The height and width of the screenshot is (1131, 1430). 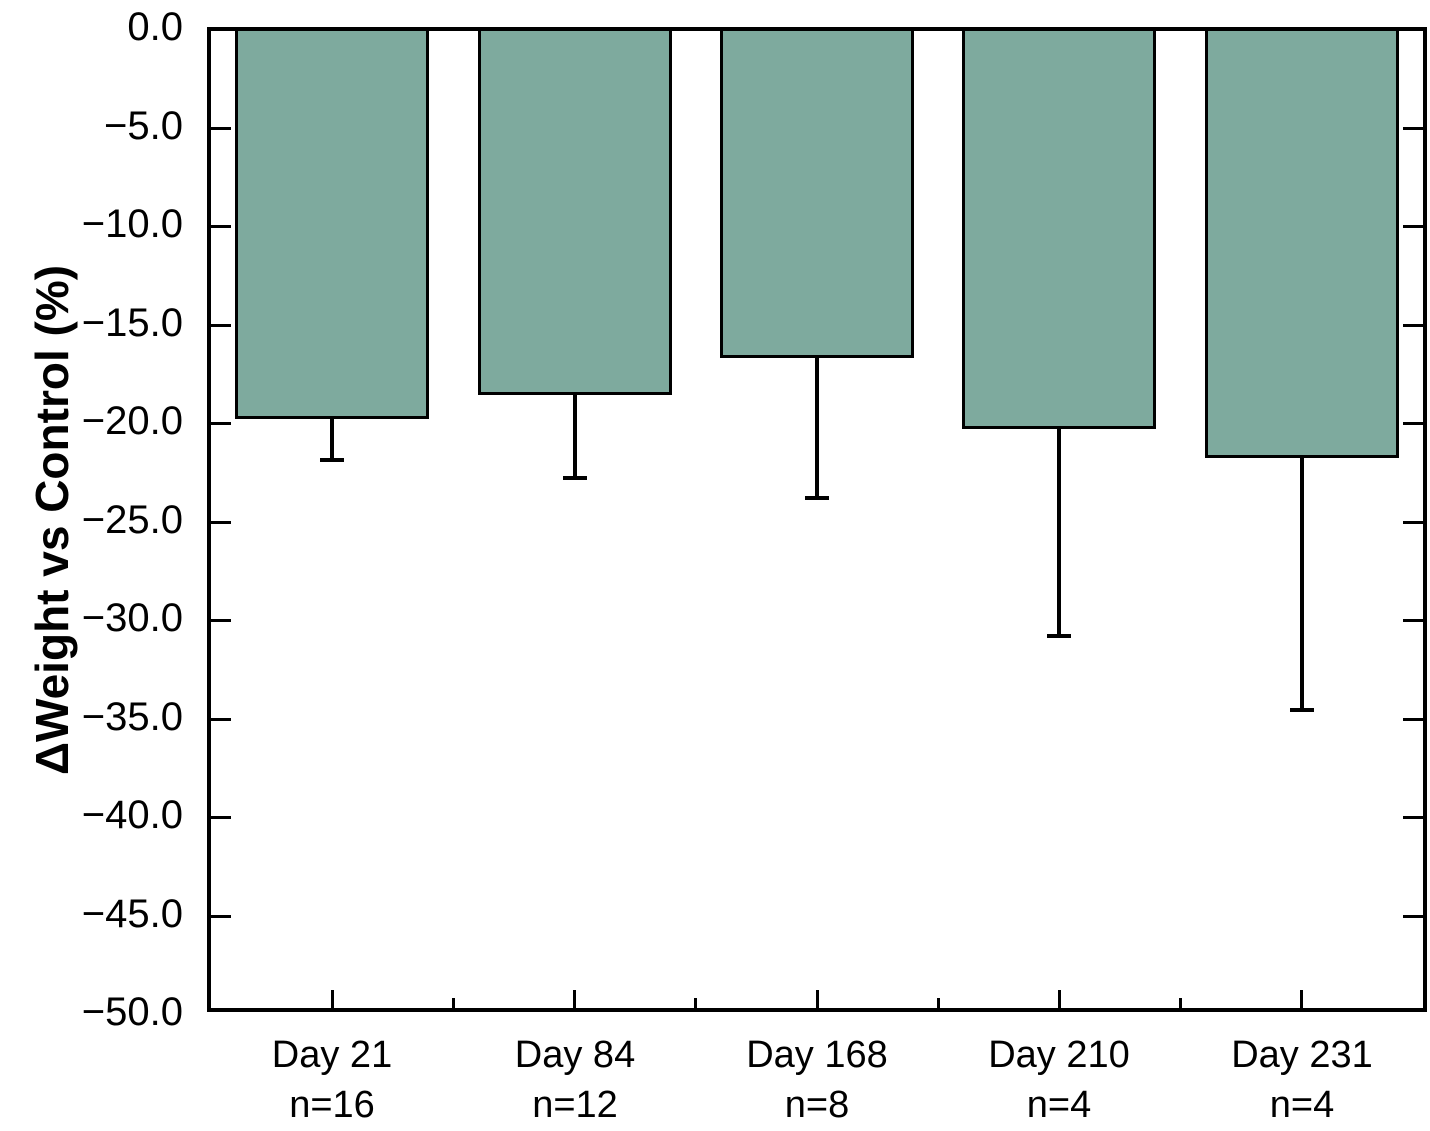 What do you see at coordinates (575, 1105) in the screenshot?
I see `x-category-n: n=12` at bounding box center [575, 1105].